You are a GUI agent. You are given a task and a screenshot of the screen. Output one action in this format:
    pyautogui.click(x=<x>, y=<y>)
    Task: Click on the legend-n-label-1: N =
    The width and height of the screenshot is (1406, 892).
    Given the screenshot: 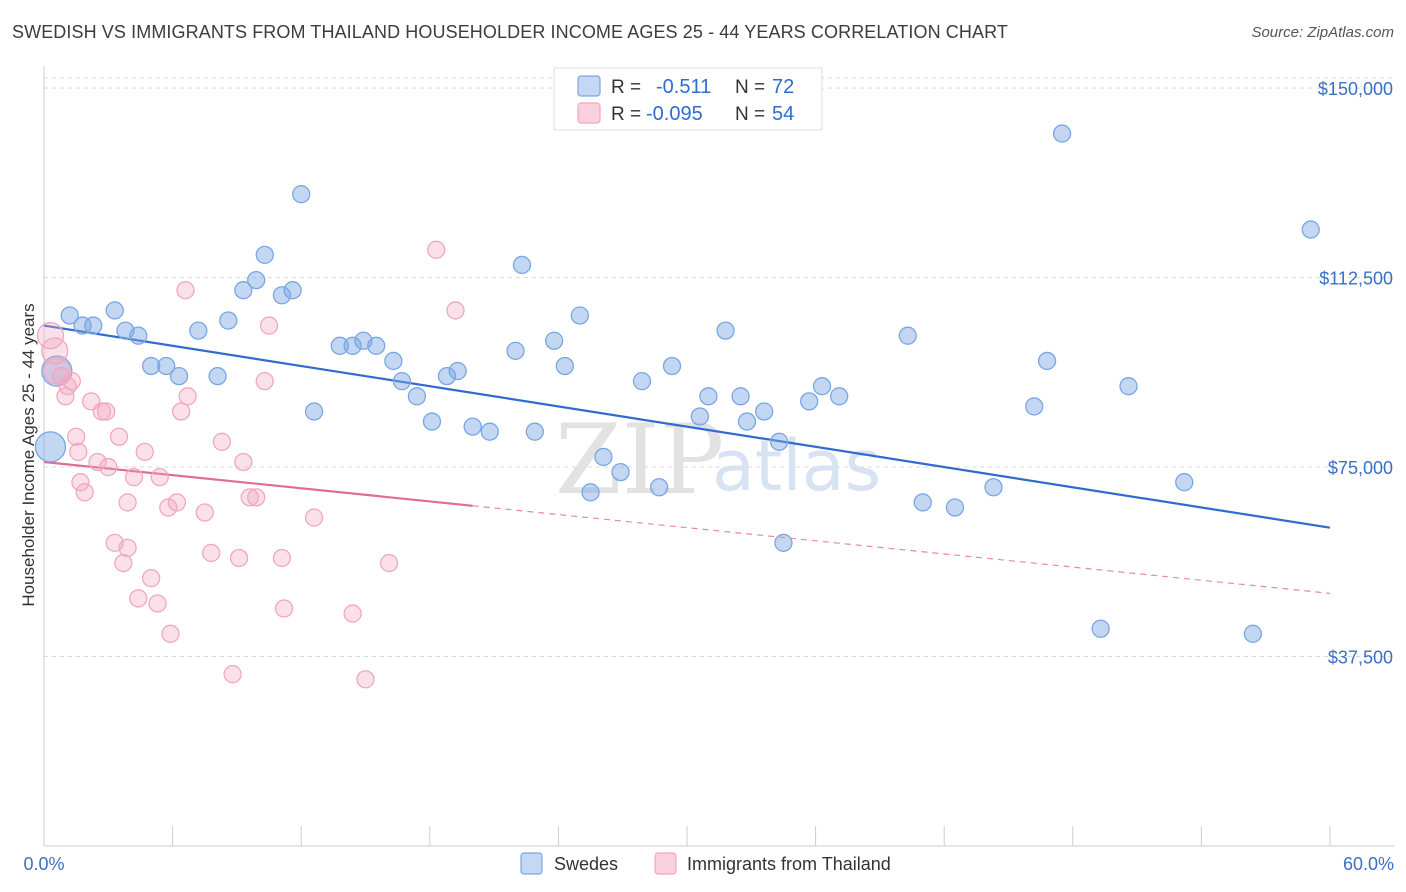 What is the action you would take?
    pyautogui.click(x=750, y=87)
    